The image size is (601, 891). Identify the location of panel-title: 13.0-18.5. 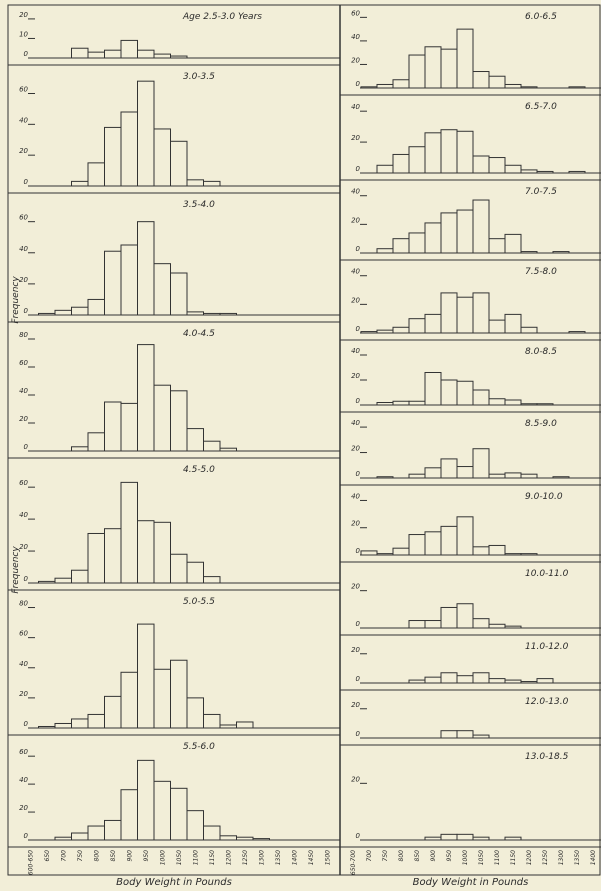
(547, 757).